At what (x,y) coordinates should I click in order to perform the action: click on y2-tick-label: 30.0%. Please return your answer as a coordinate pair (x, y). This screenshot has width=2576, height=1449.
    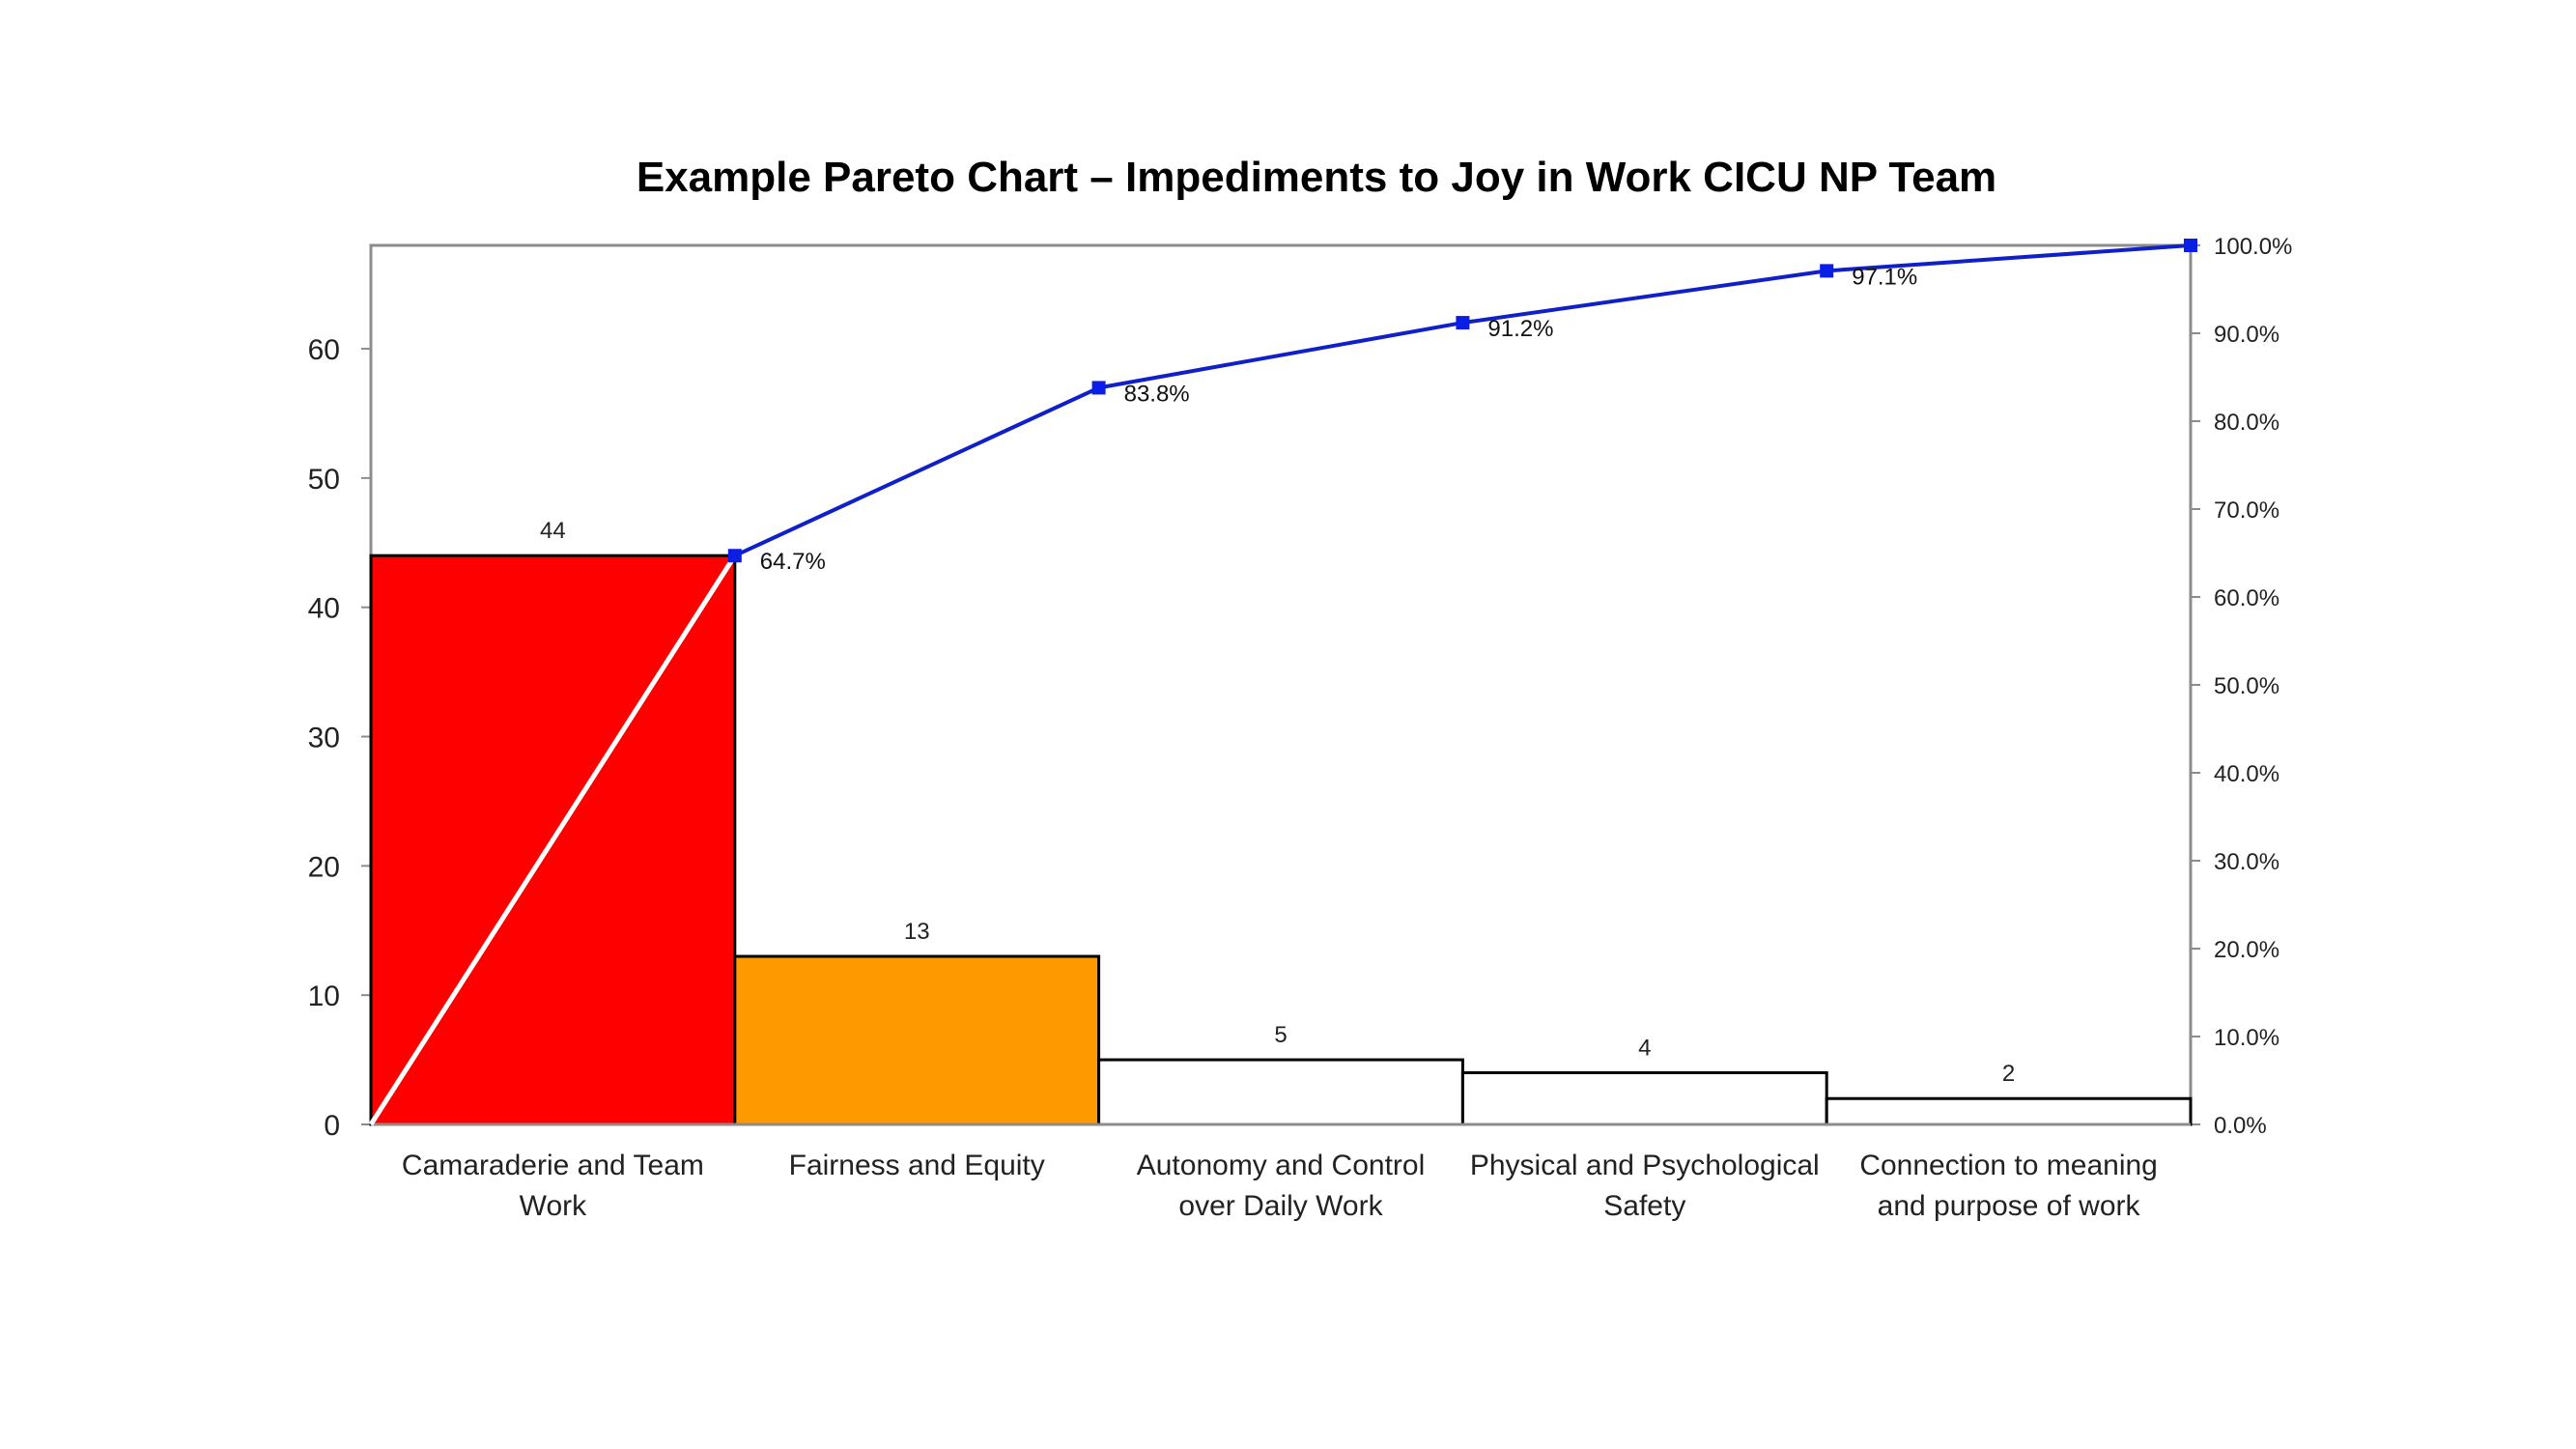
    Looking at the image, I should click on (2246, 862).